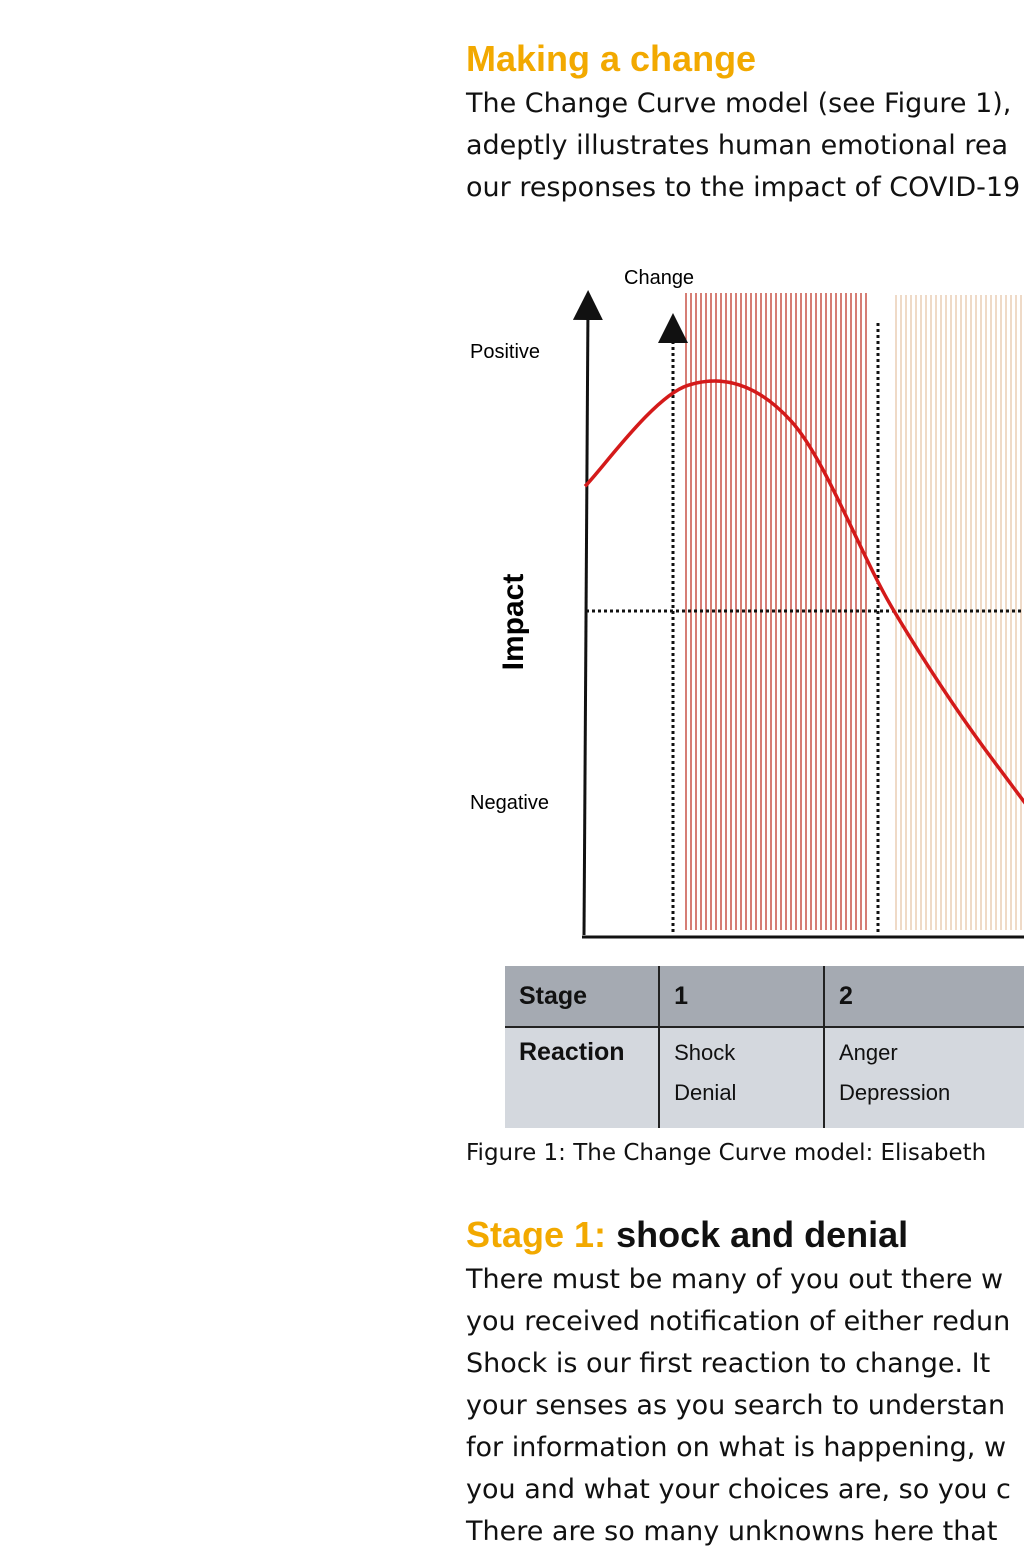  I want to click on body-line: you and what your choices are, so you c, so click(738, 1489).